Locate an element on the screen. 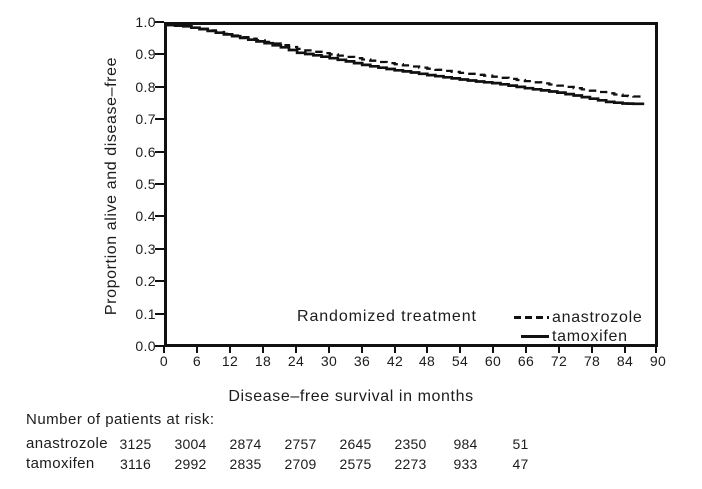  x-tick-label: 42 is located at coordinates (395, 361).